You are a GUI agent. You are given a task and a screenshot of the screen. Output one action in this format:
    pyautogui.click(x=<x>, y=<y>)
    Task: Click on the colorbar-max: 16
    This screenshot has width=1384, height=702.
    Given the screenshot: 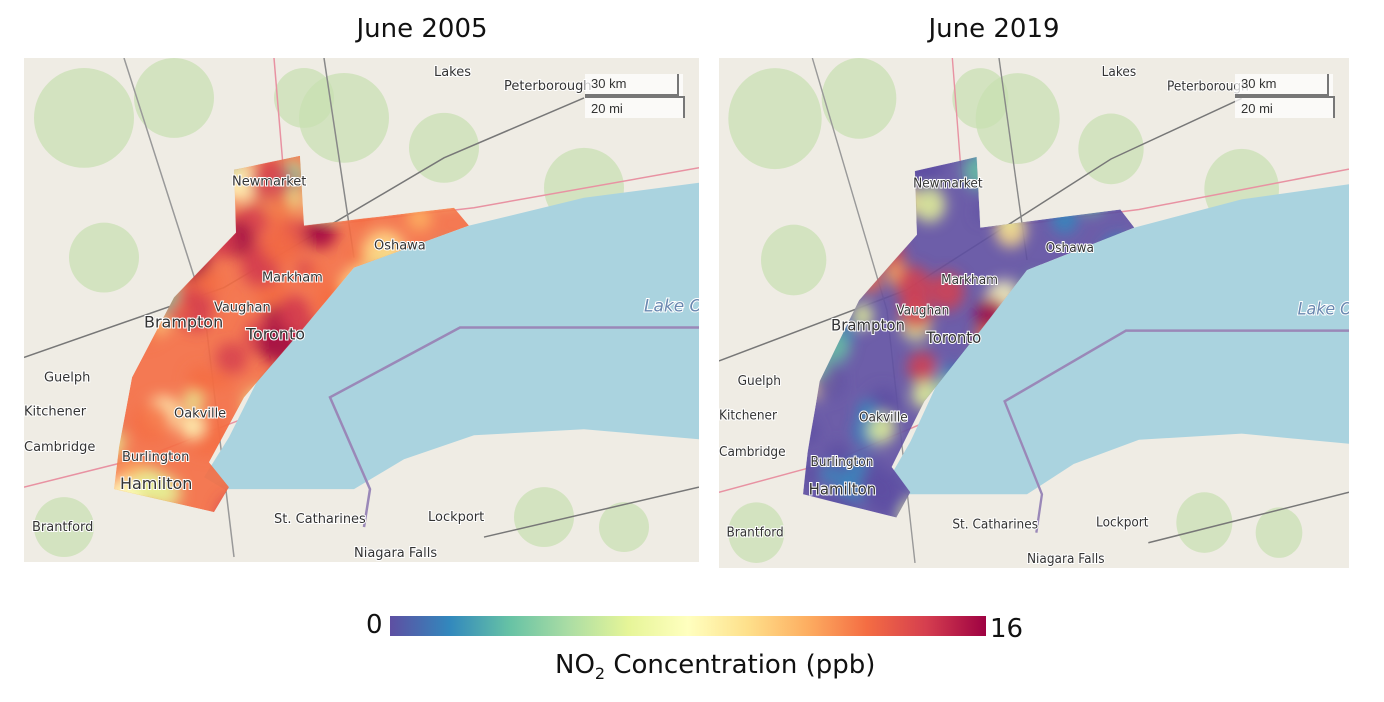 What is the action you would take?
    pyautogui.click(x=1007, y=629)
    